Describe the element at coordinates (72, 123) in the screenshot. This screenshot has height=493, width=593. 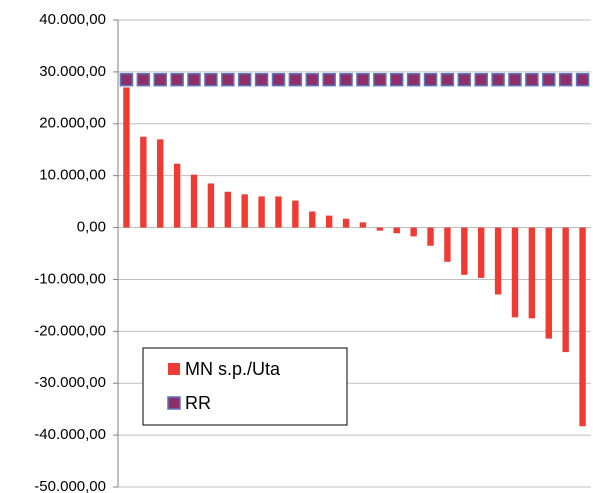
I see `y-tick-label: 20.000,00` at that location.